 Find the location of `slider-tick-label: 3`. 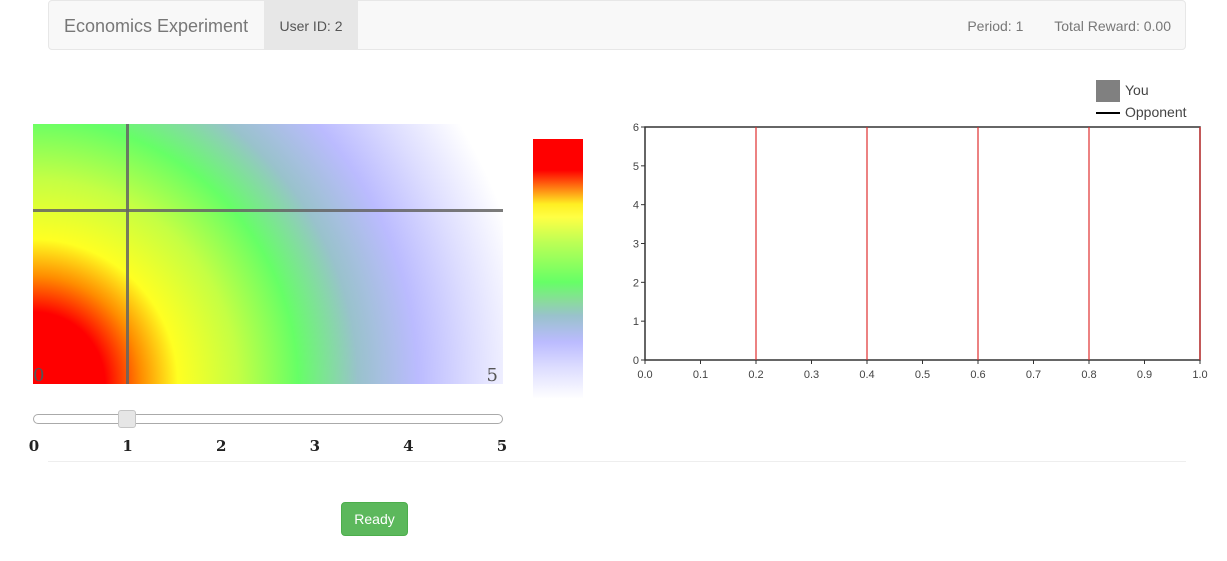

slider-tick-label: 3 is located at coordinates (315, 446).